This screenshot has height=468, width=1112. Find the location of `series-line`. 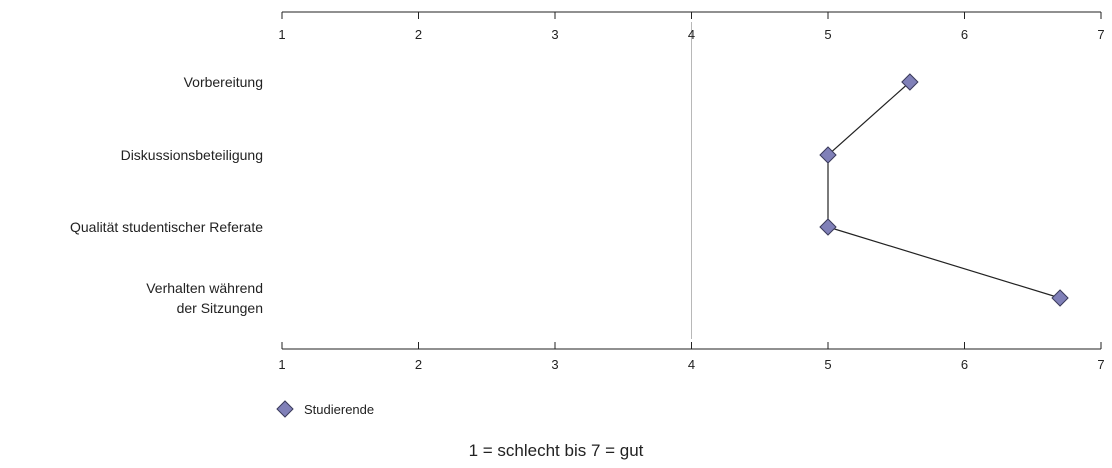

series-line is located at coordinates (944, 190).